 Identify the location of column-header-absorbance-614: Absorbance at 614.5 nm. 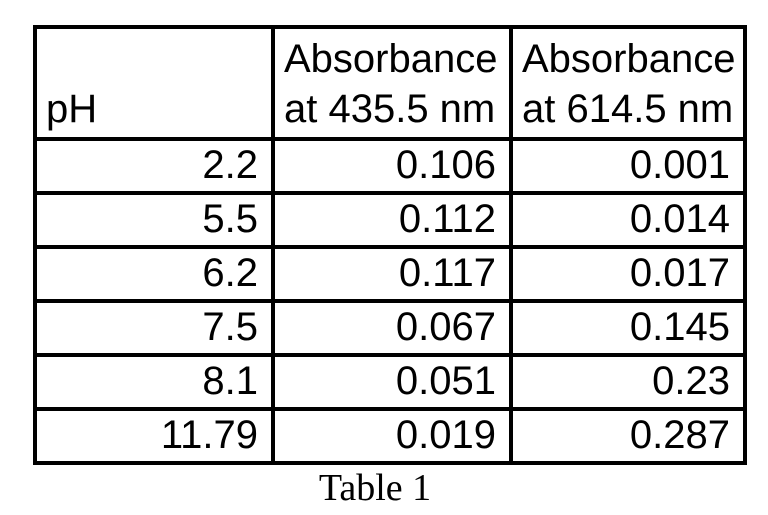
(628, 83).